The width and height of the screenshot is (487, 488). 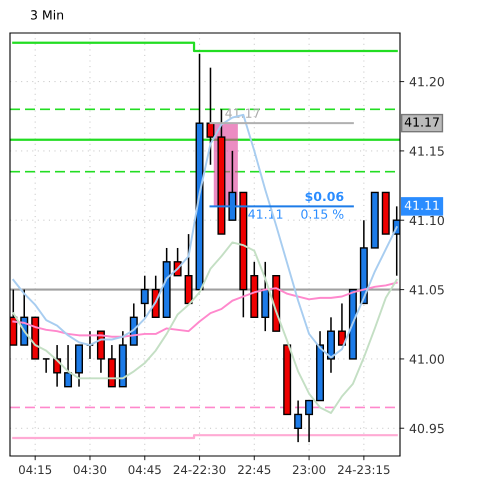 I want to click on x-tick-label: 04:15, so click(x=35, y=469).